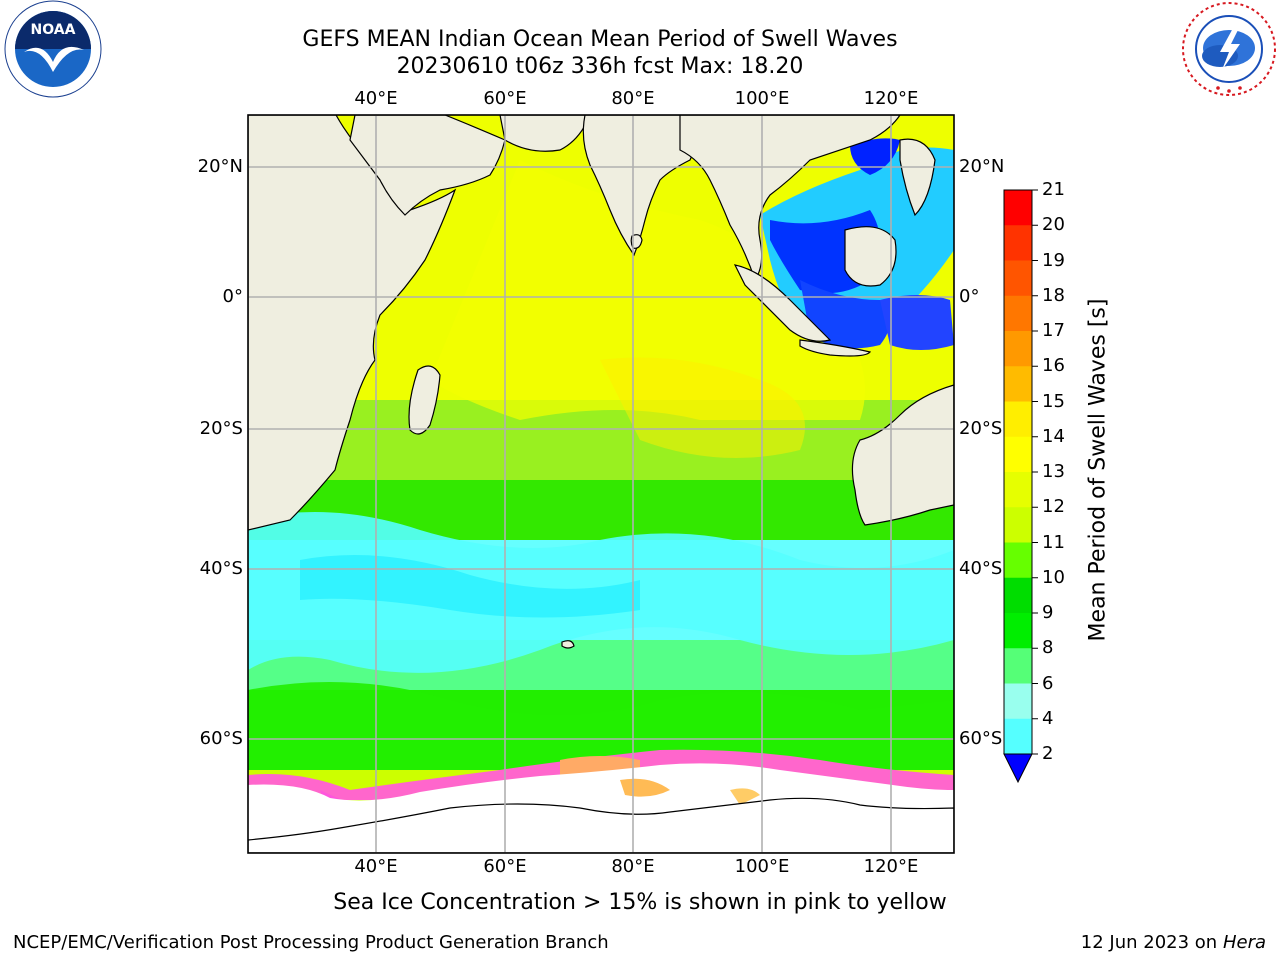 Image resolution: width=1280 pixels, height=960 pixels. What do you see at coordinates (1053, 436) in the screenshot?
I see `colorbar-tick-label: 14` at bounding box center [1053, 436].